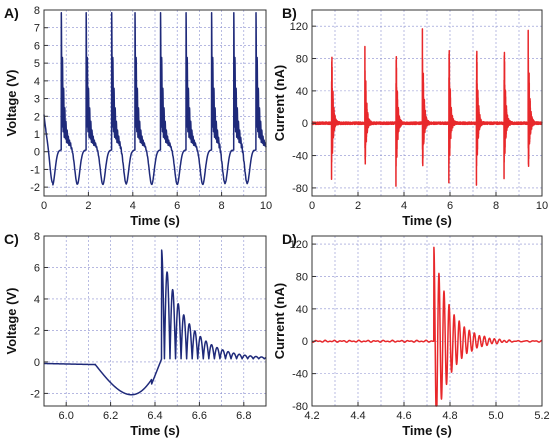 This screenshot has width=550, height=447. What do you see at coordinates (495, 416) in the screenshot?
I see `x-tick-label: 5.0` at bounding box center [495, 416].